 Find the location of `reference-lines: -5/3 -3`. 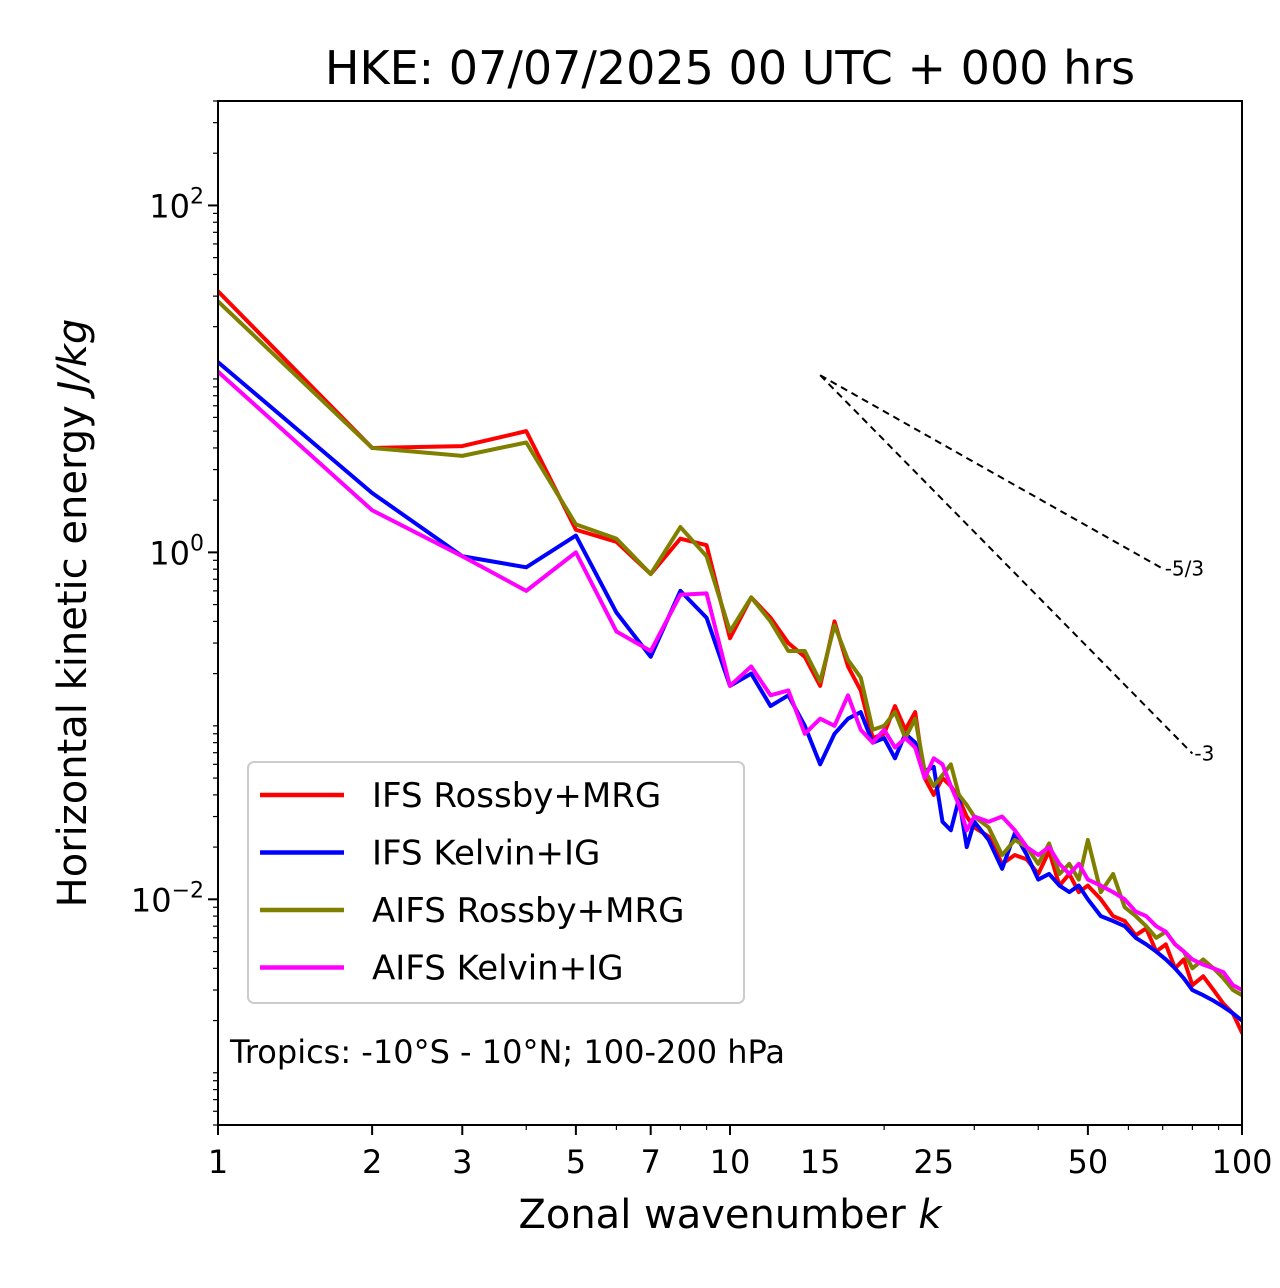

reference-lines: -5/3 -3 is located at coordinates (1016, 570).